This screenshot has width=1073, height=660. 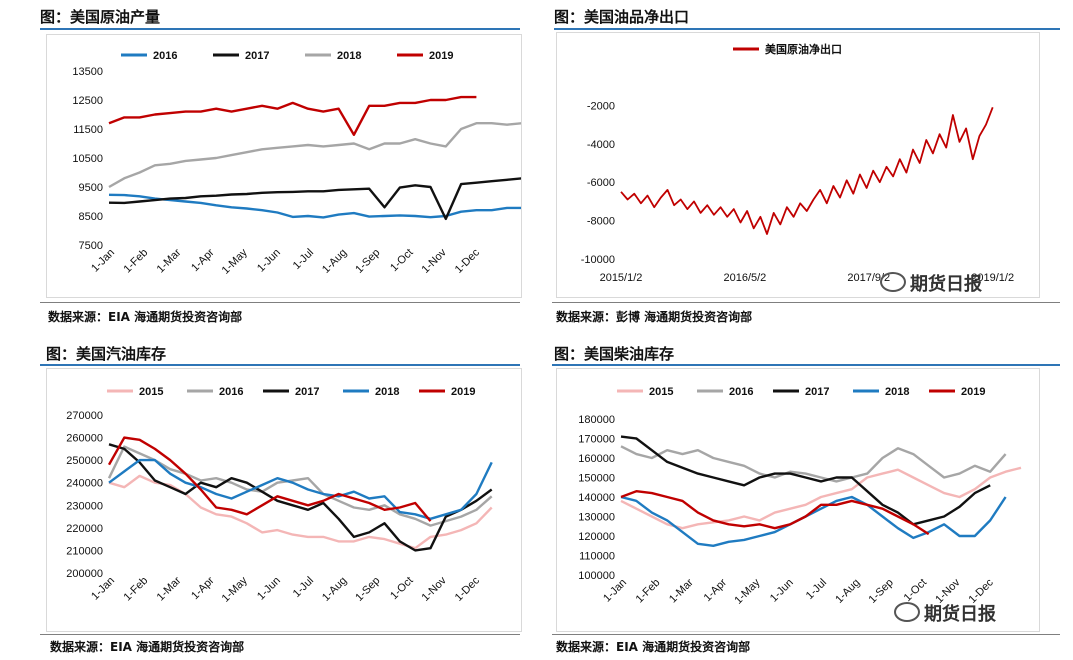 I want to click on y-tick-label: 200000, so click(x=84, y=574).